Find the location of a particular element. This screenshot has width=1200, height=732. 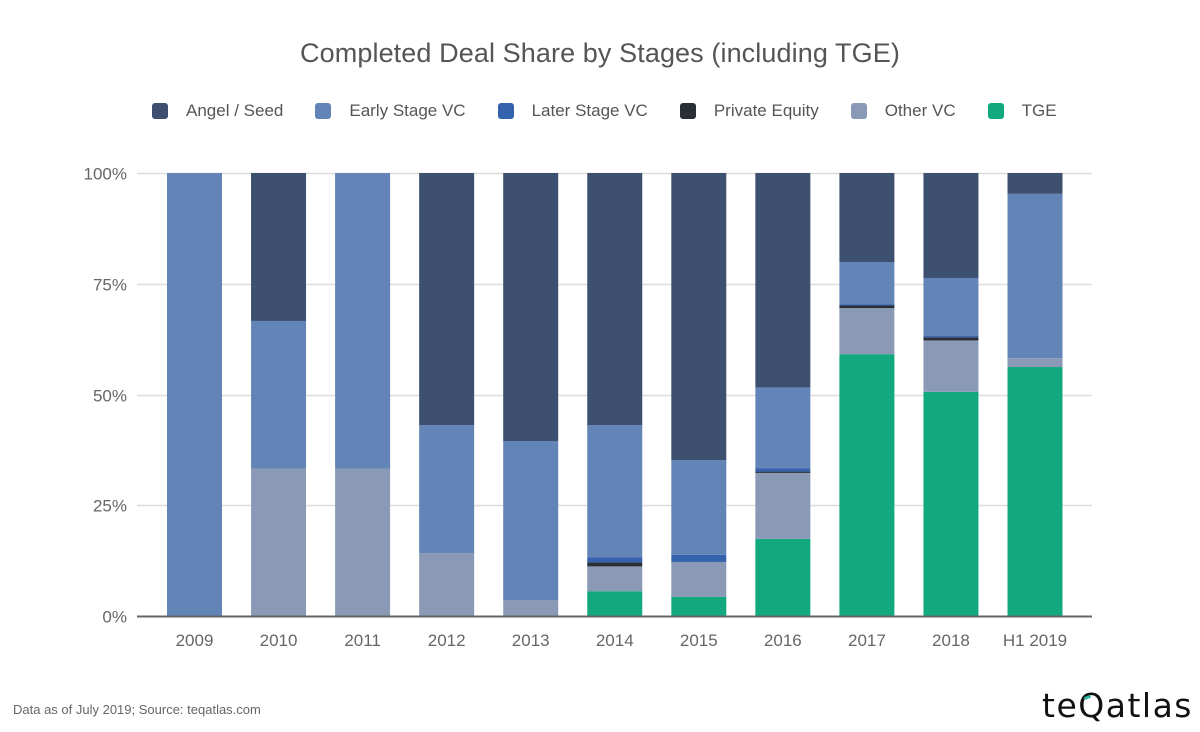

legend-label: Angel / Seed is located at coordinates (235, 110).